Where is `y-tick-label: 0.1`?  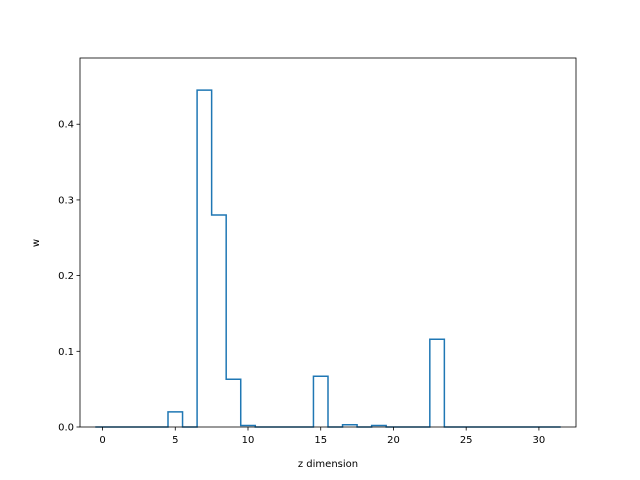
y-tick-label: 0.1 is located at coordinates (66, 352).